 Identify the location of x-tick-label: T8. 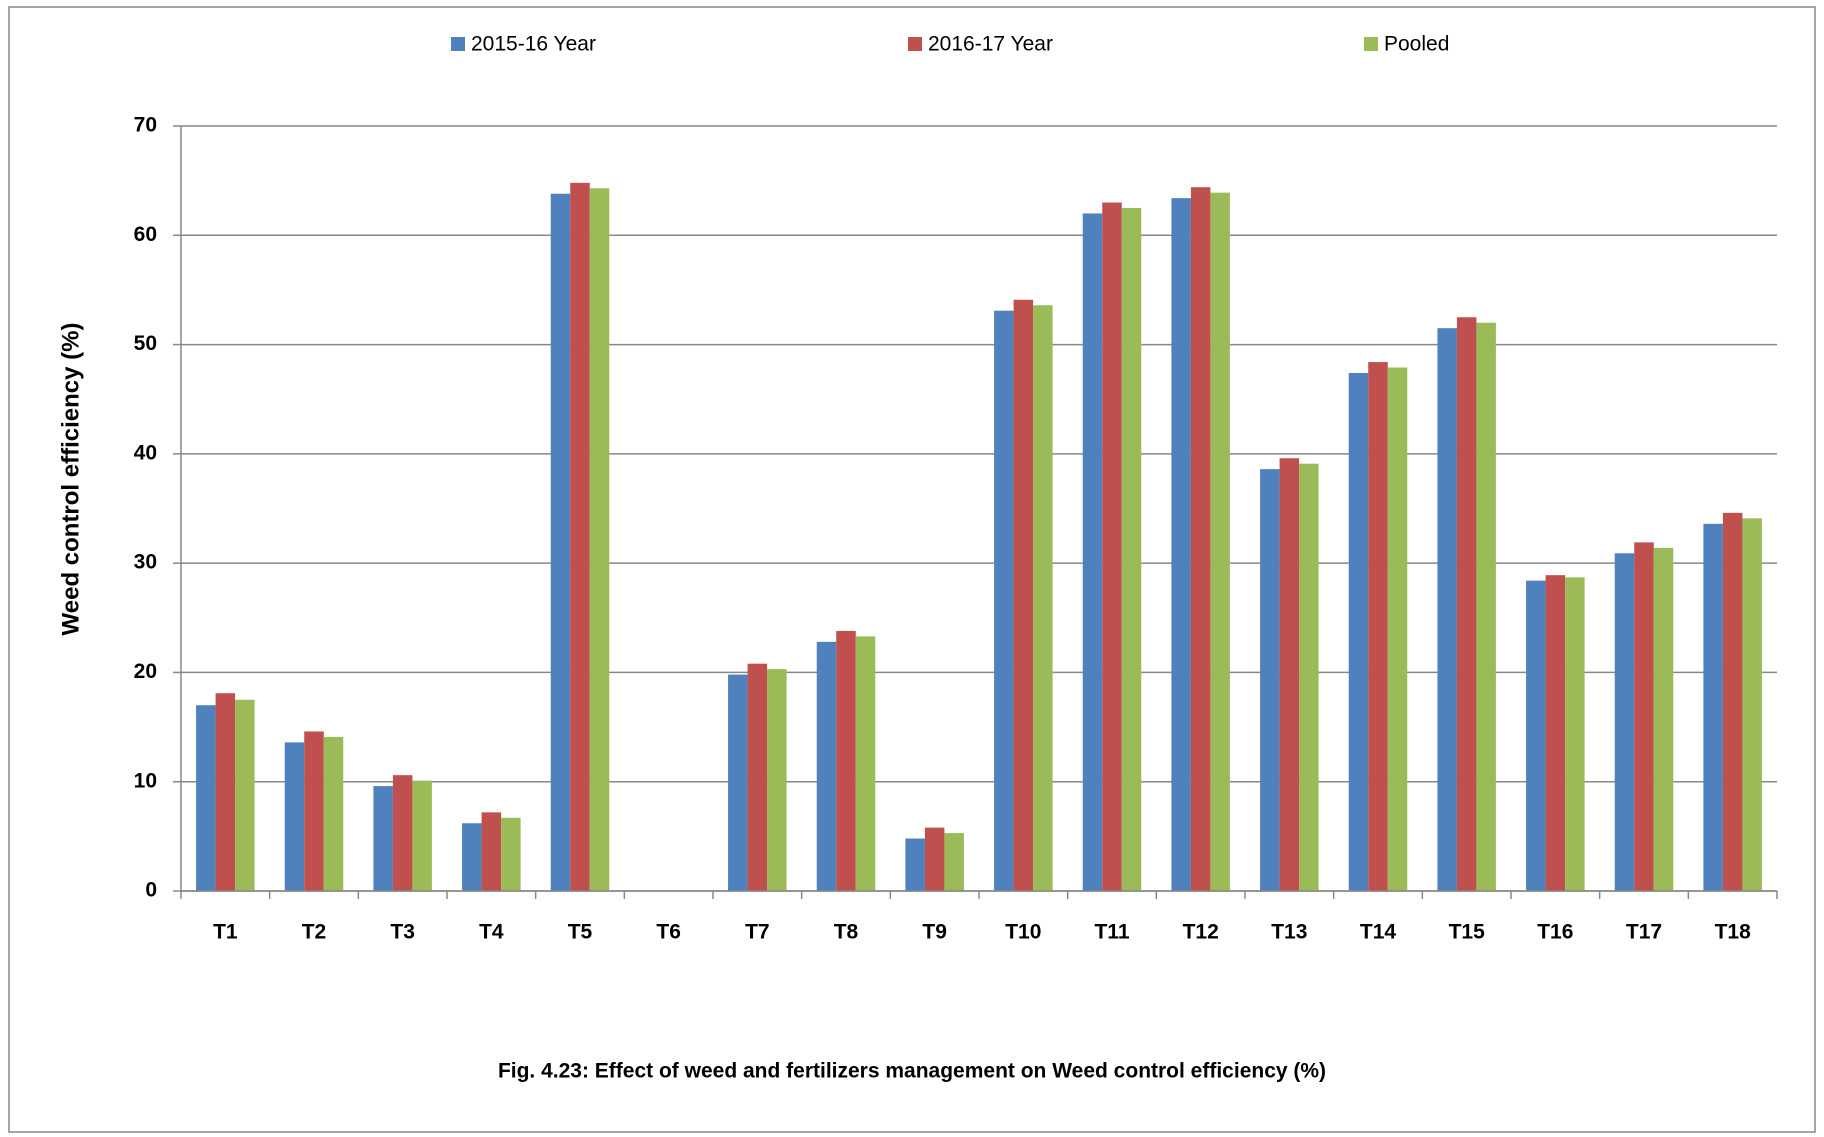
(846, 932).